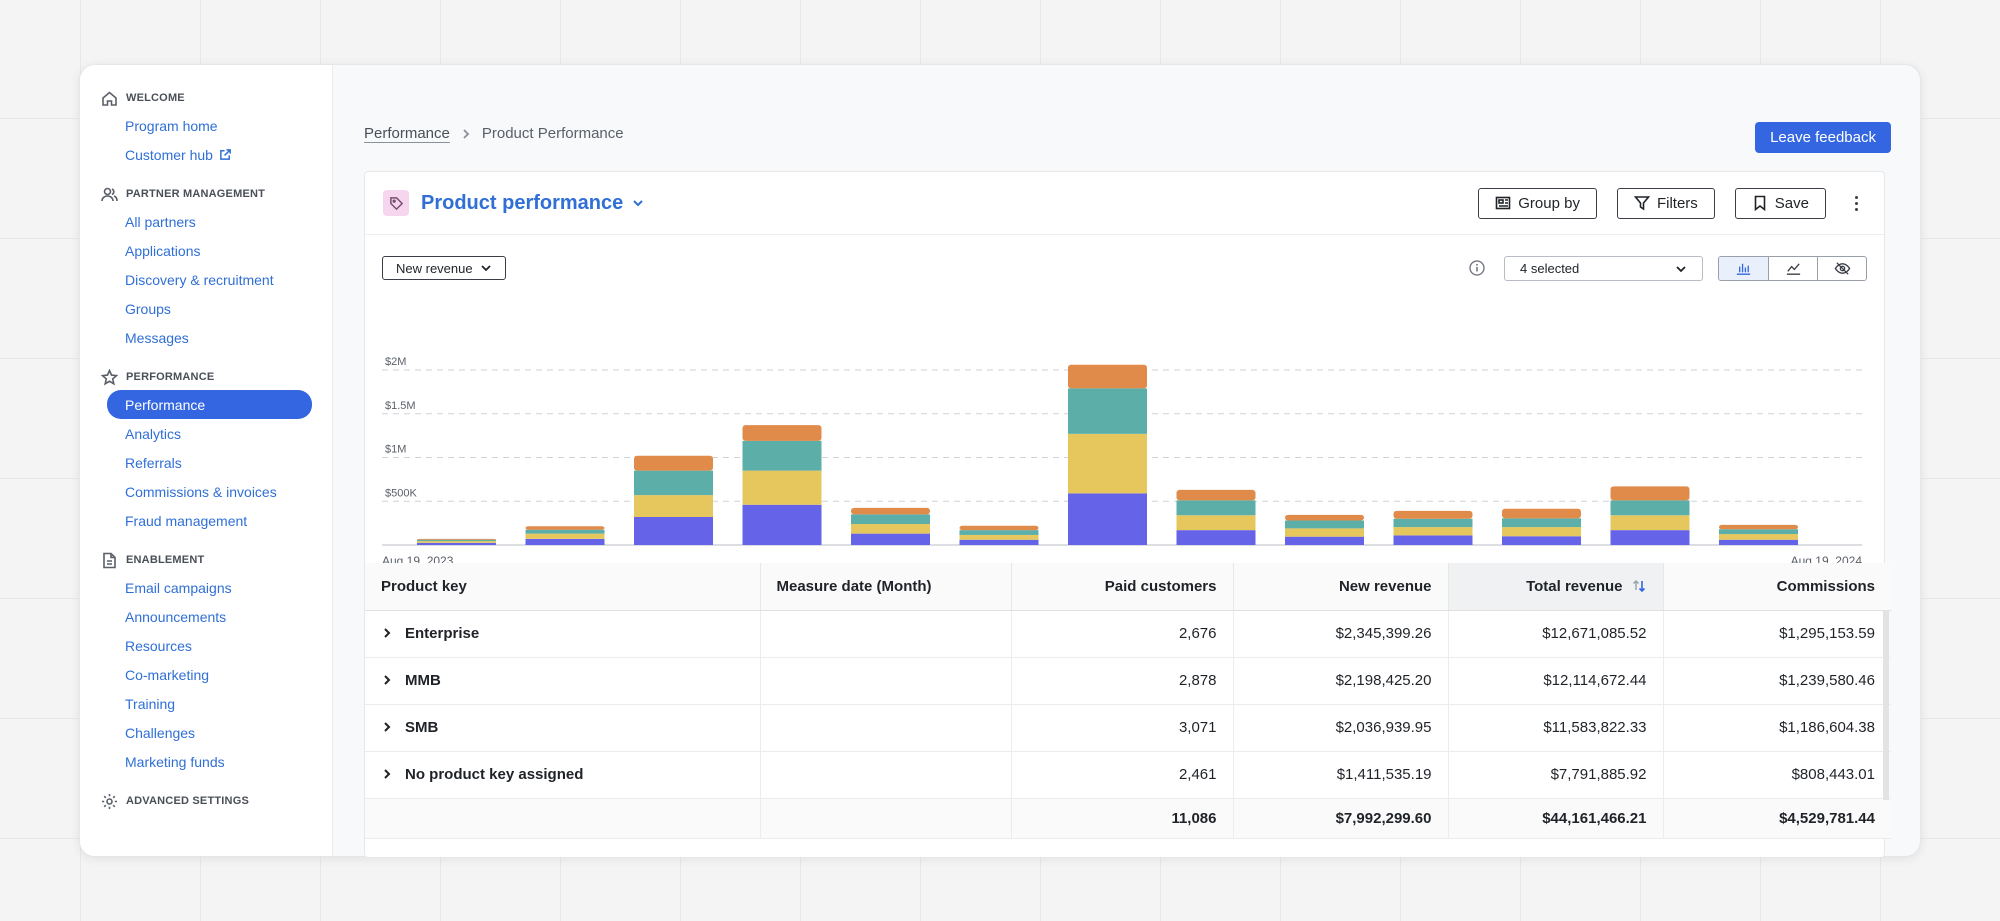 This screenshot has height=921, width=2000. Describe the element at coordinates (209, 761) in the screenshot. I see `sidebar-item-marketing-funds: Marketing funds` at that location.